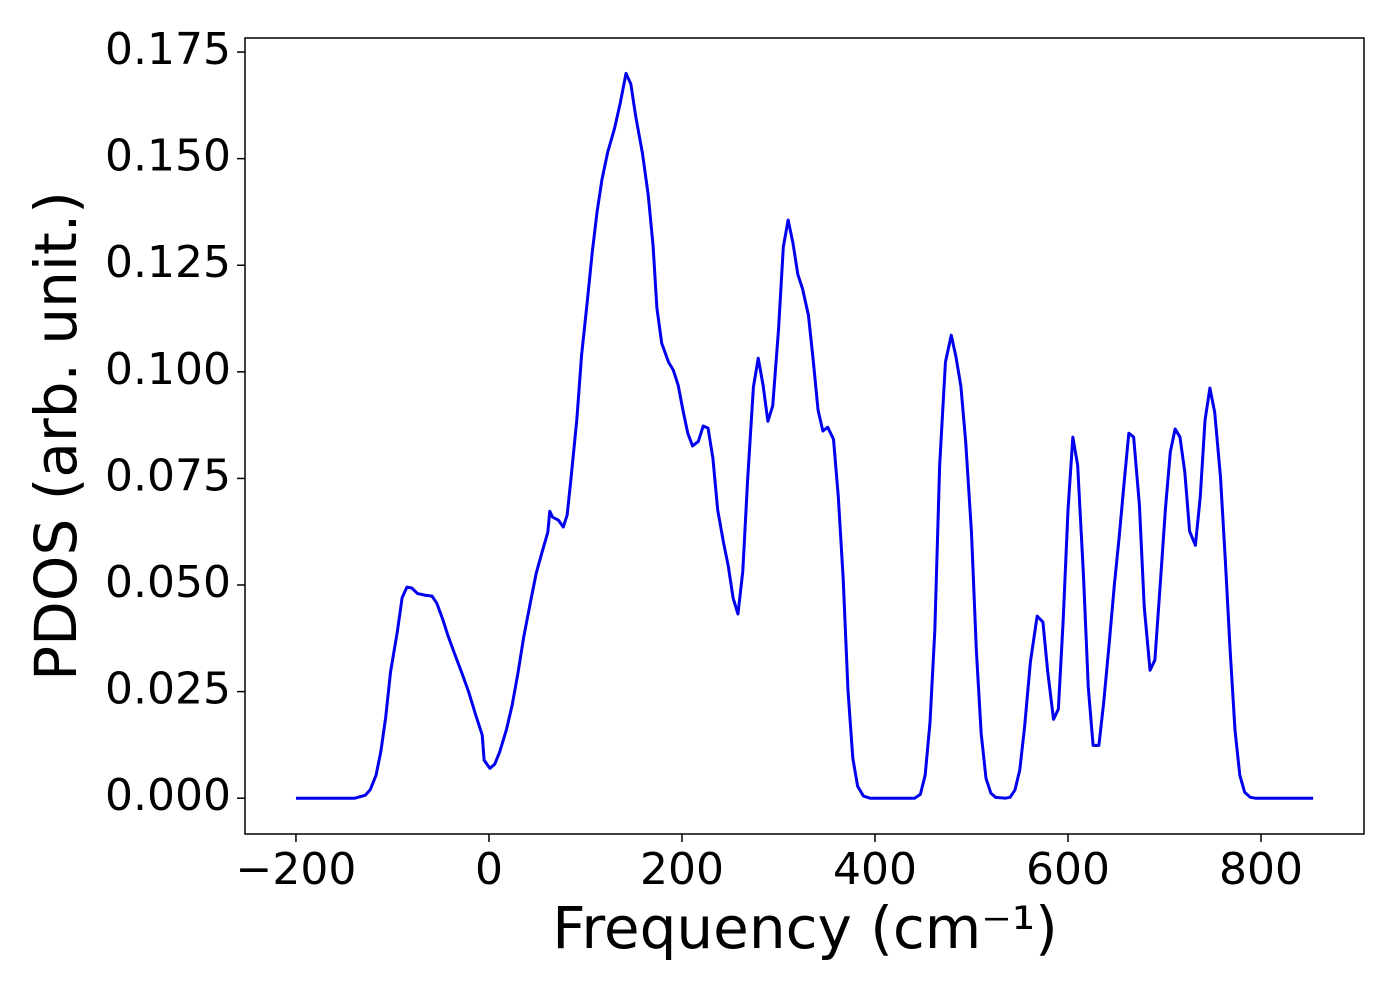 Image resolution: width=1400 pixels, height=1000 pixels. What do you see at coordinates (1068, 869) in the screenshot?
I see `x-tick-label: 600` at bounding box center [1068, 869].